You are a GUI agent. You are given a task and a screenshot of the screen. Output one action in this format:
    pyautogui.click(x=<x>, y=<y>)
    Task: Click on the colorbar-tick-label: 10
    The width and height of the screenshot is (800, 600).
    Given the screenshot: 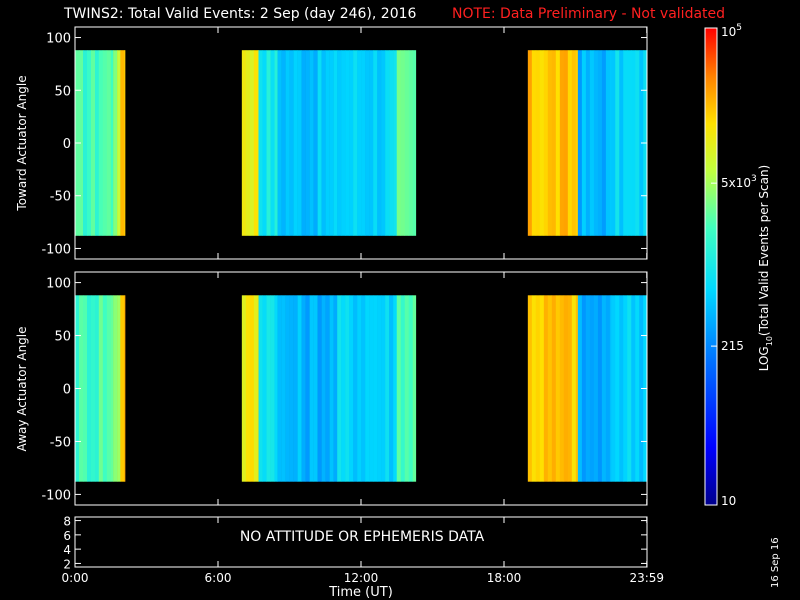 What is the action you would take?
    pyautogui.click(x=728, y=501)
    